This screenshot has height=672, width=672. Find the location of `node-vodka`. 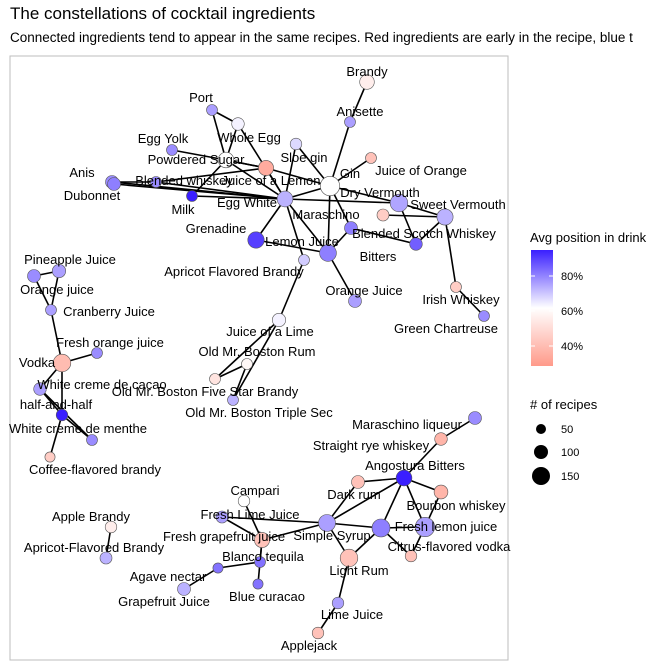

node-vodka is located at coordinates (62, 363).